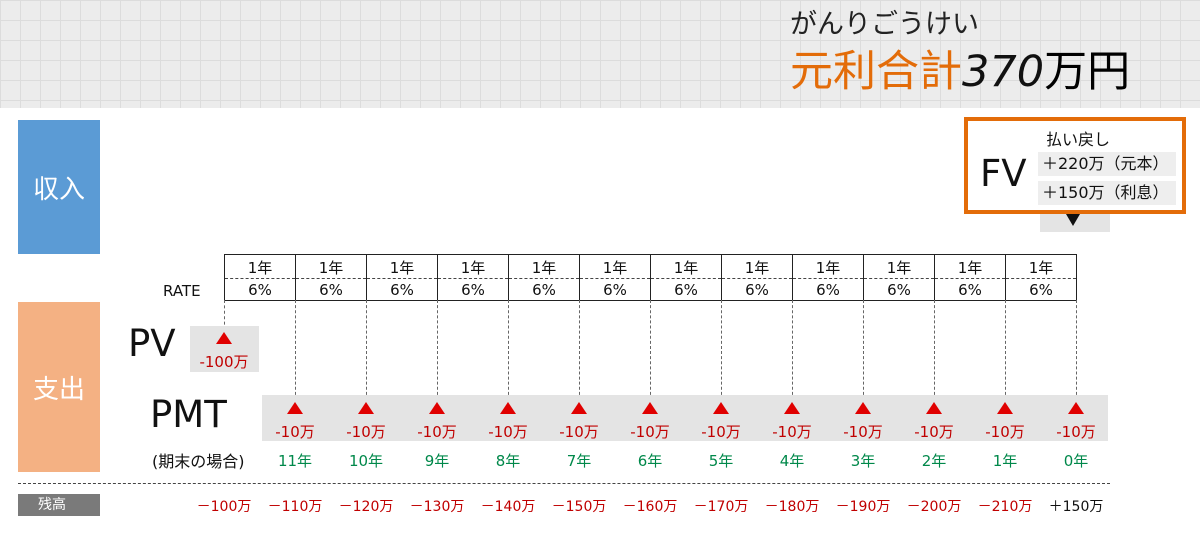 The width and height of the screenshot is (1200, 545). I want to click on pmt-years-remaining: 2年, so click(934, 461).